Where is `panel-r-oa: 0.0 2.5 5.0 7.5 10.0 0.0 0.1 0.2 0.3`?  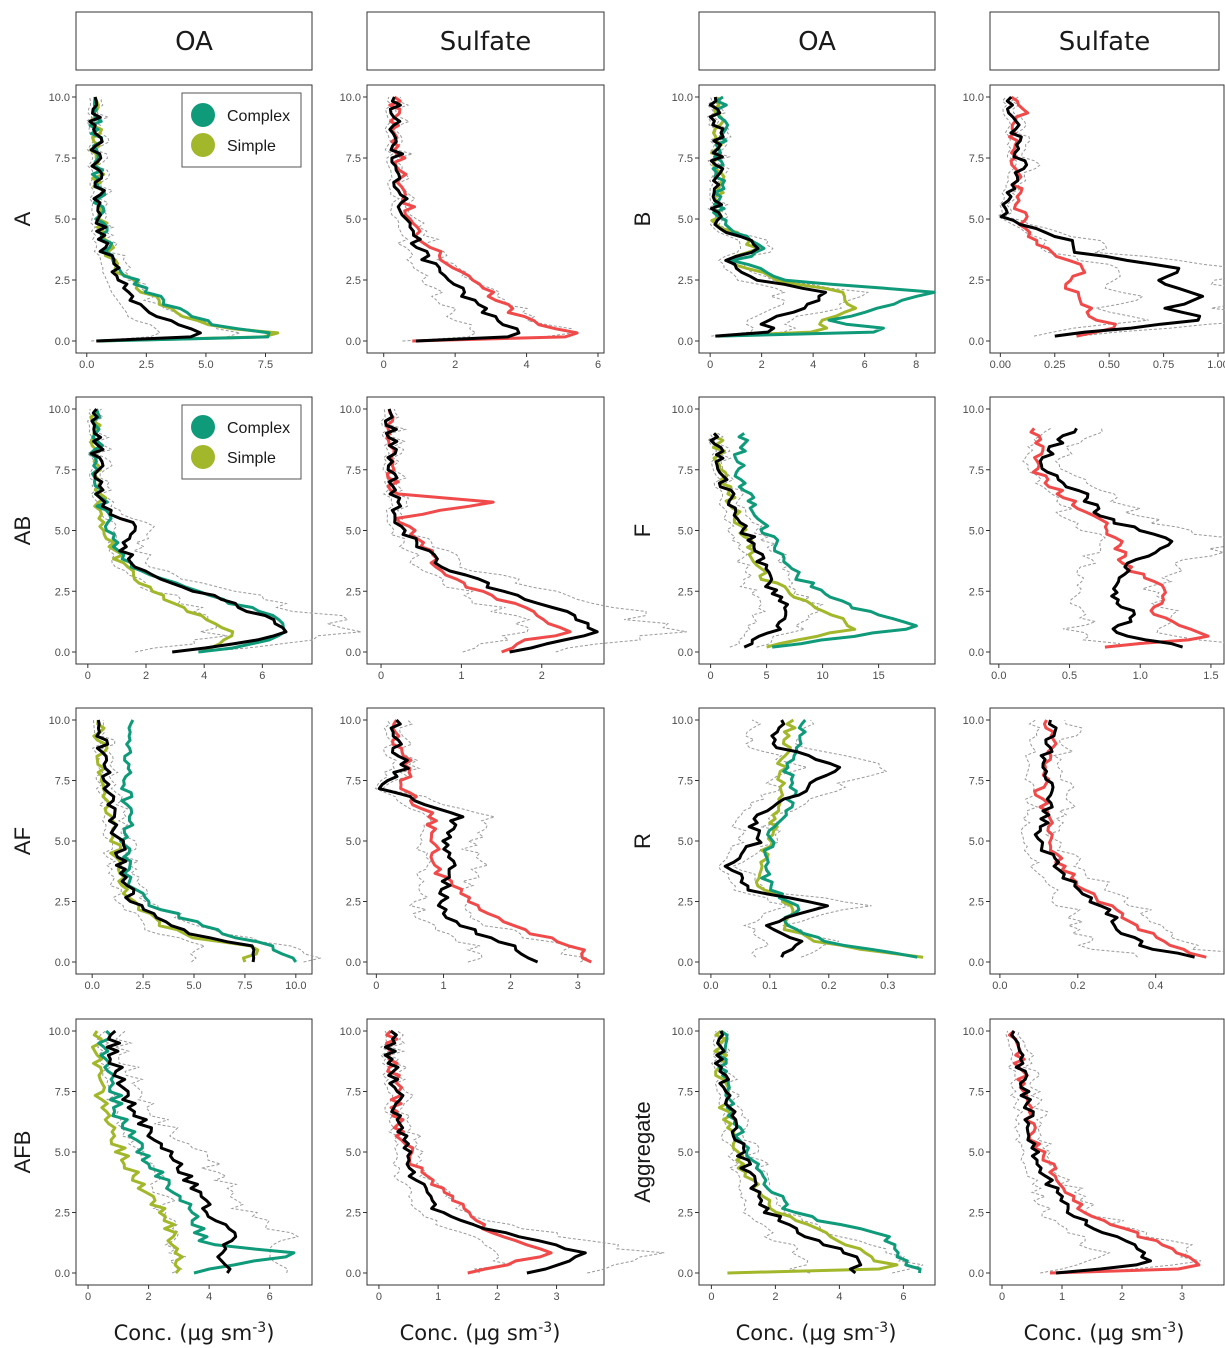 panel-r-oa: 0.0 2.5 5.0 7.5 10.0 0.0 0.1 0.2 0.3 is located at coordinates (804, 849).